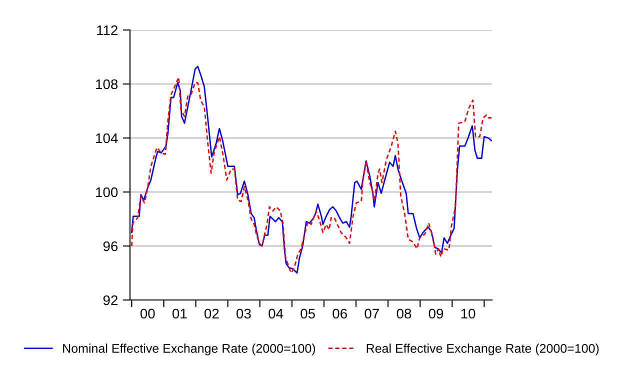  What do you see at coordinates (107, 138) in the screenshot?
I see `y-tick-label: 104` at bounding box center [107, 138].